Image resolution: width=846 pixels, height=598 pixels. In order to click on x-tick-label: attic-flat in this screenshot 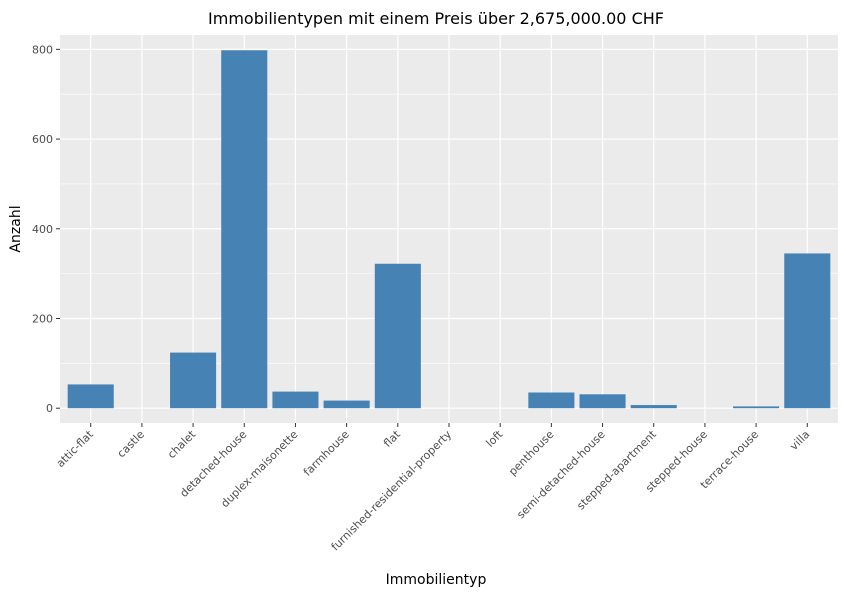, I will do `click(75, 448)`.